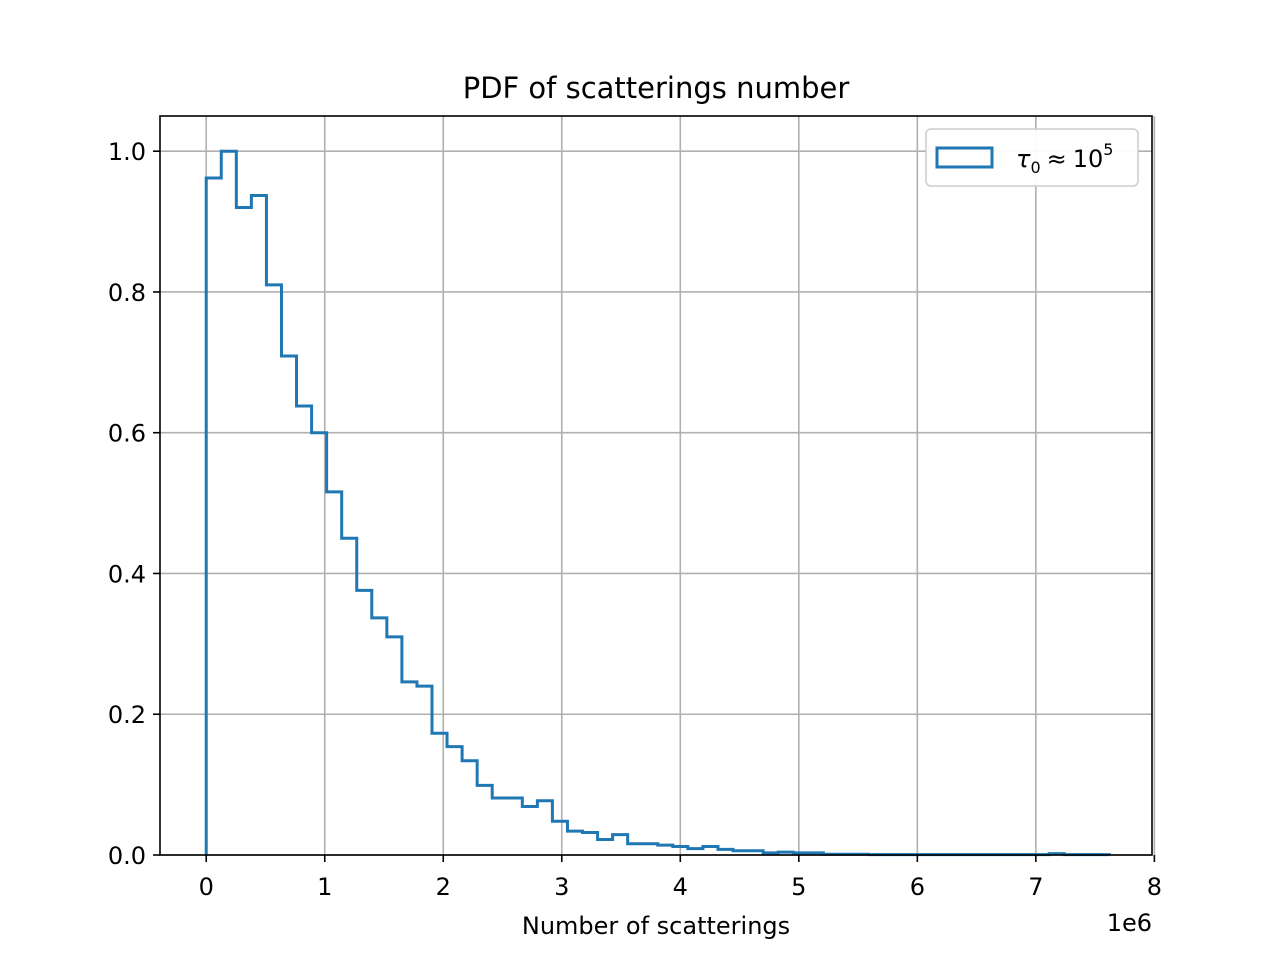 The image size is (1280, 960). What do you see at coordinates (1108, 149) in the screenshot?
I see `legend-superscript: 5` at bounding box center [1108, 149].